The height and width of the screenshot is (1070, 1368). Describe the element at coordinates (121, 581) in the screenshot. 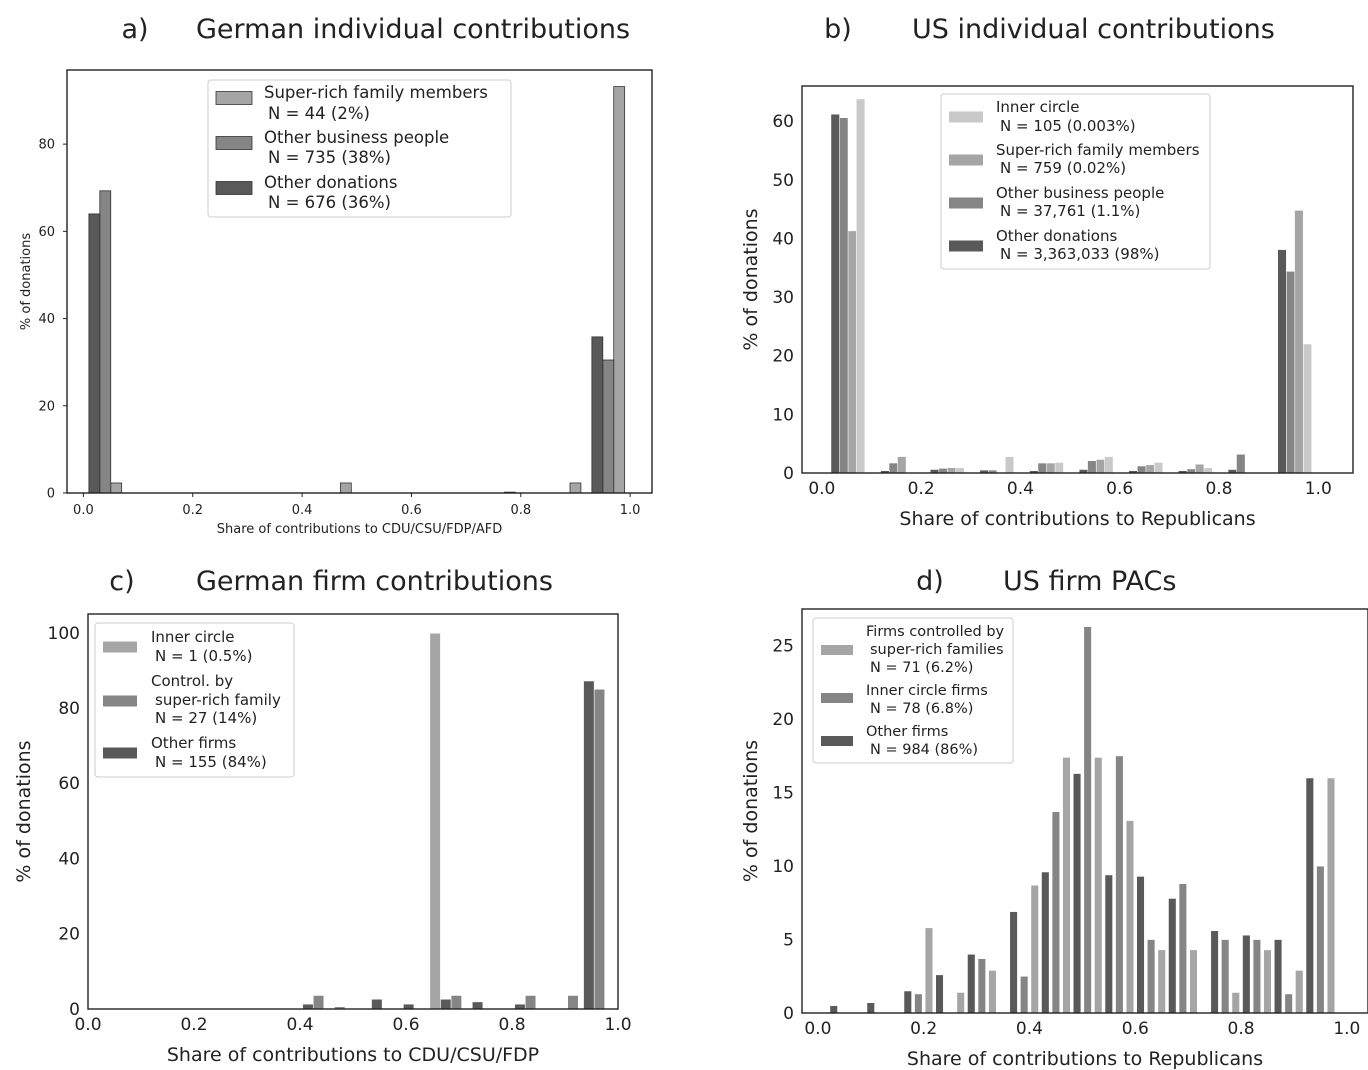

I see `panel-label: c)` at that location.